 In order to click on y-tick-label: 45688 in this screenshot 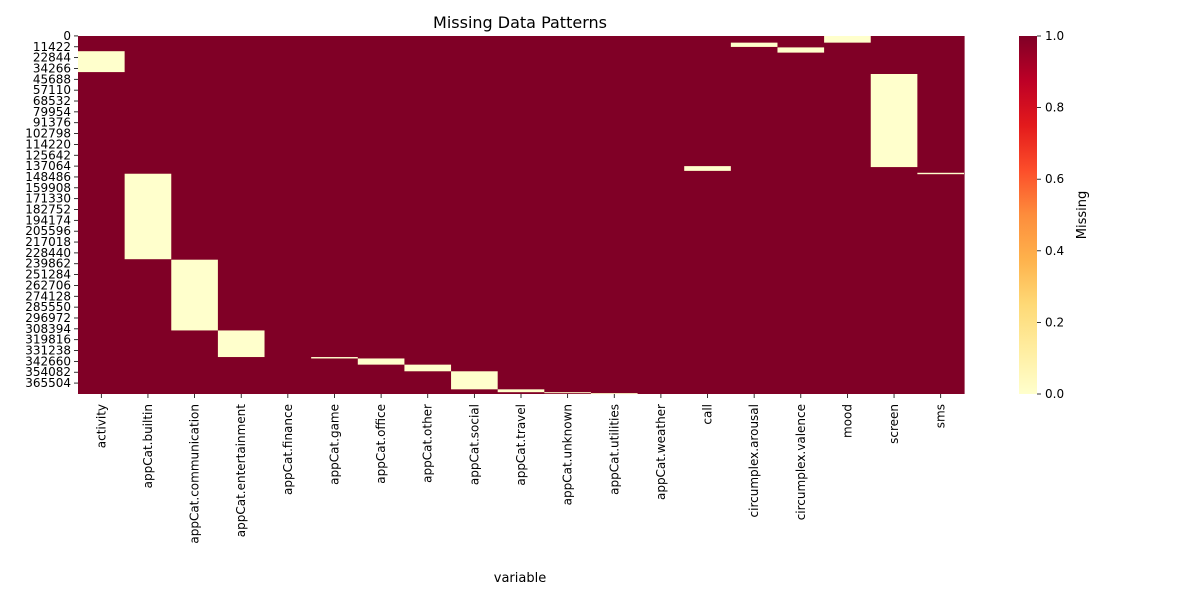, I will do `click(52, 79)`.